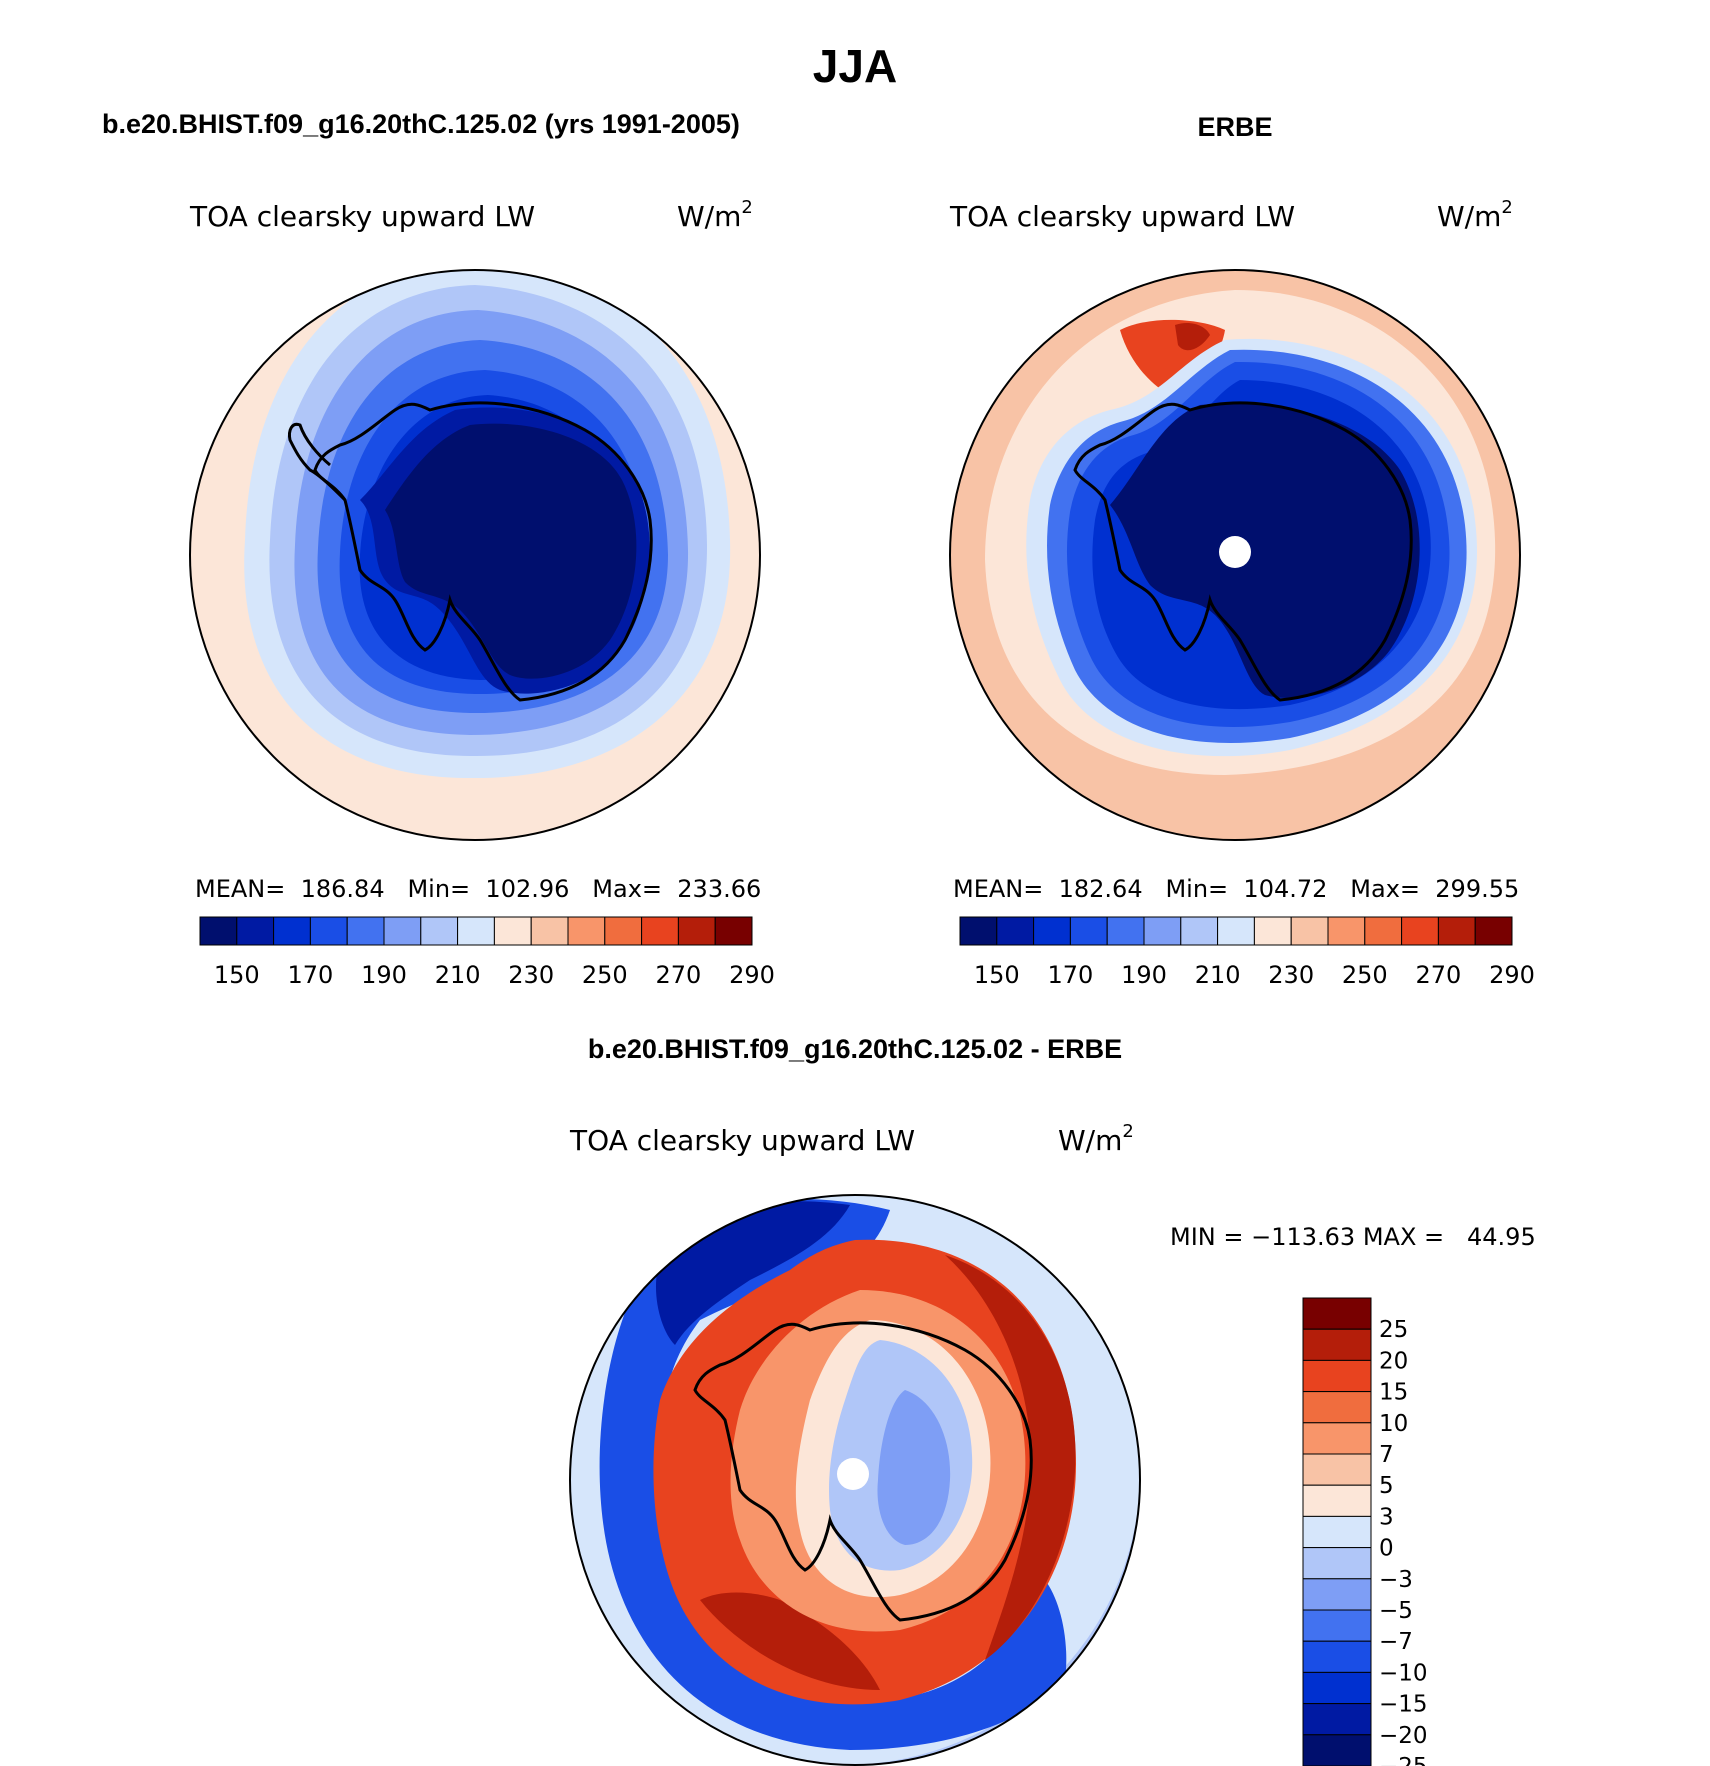 The height and width of the screenshot is (1766, 1710). What do you see at coordinates (317, 462) in the screenshot?
I see `model-peninsula` at bounding box center [317, 462].